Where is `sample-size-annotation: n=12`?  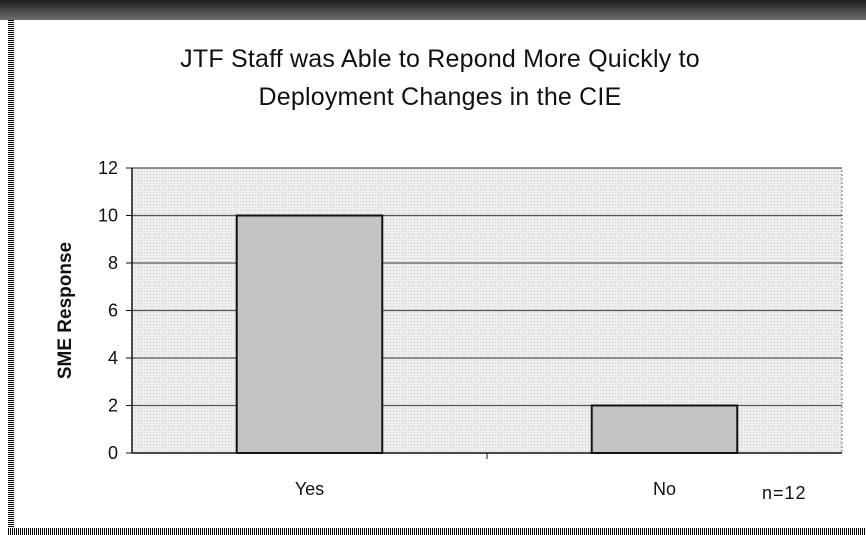 sample-size-annotation: n=12 is located at coordinates (784, 493).